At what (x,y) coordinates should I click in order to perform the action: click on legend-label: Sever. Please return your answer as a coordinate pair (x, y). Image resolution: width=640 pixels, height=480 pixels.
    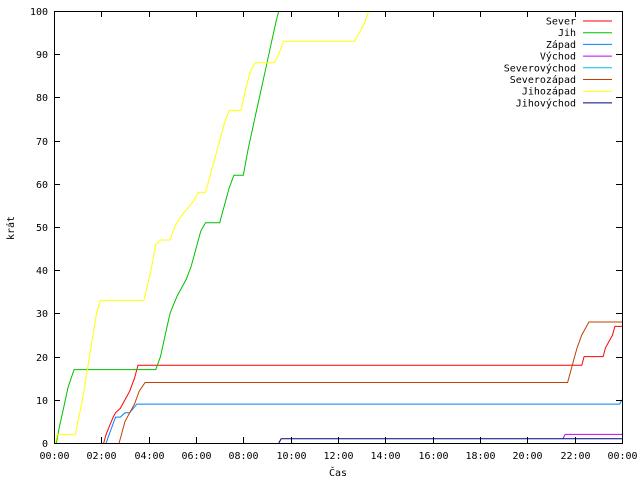
    Looking at the image, I should click on (561, 22).